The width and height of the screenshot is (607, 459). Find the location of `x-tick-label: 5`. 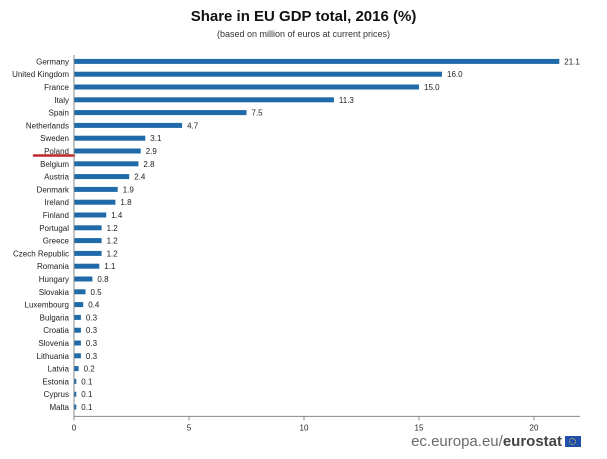

x-tick-label: 5 is located at coordinates (189, 427).